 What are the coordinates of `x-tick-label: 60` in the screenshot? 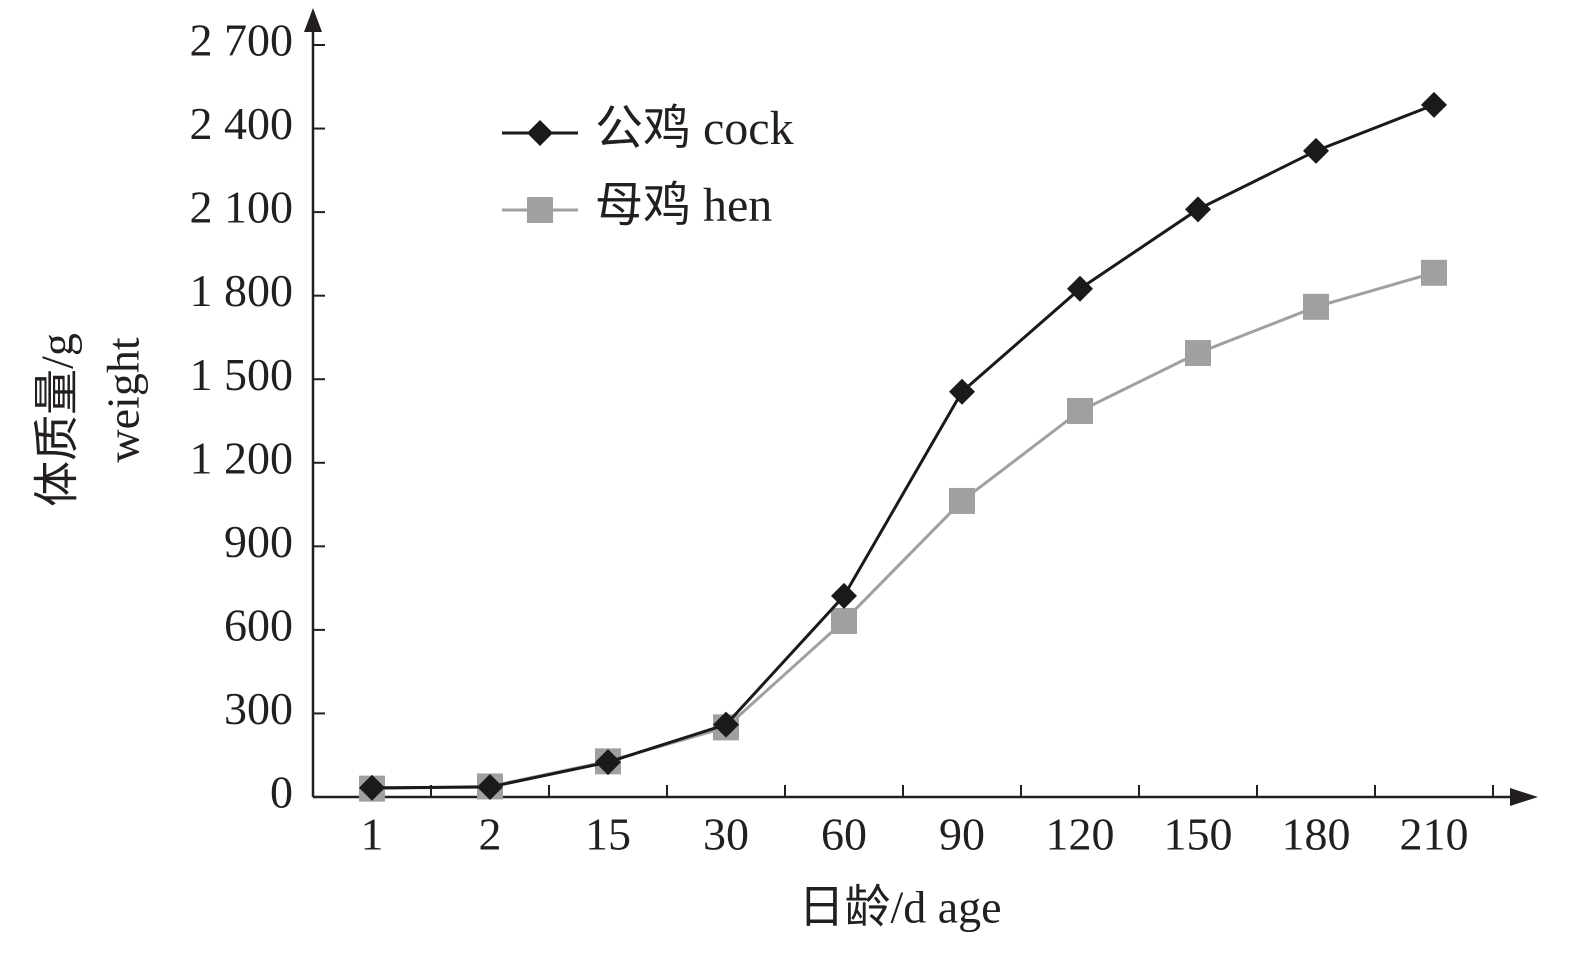 It's located at (844, 834).